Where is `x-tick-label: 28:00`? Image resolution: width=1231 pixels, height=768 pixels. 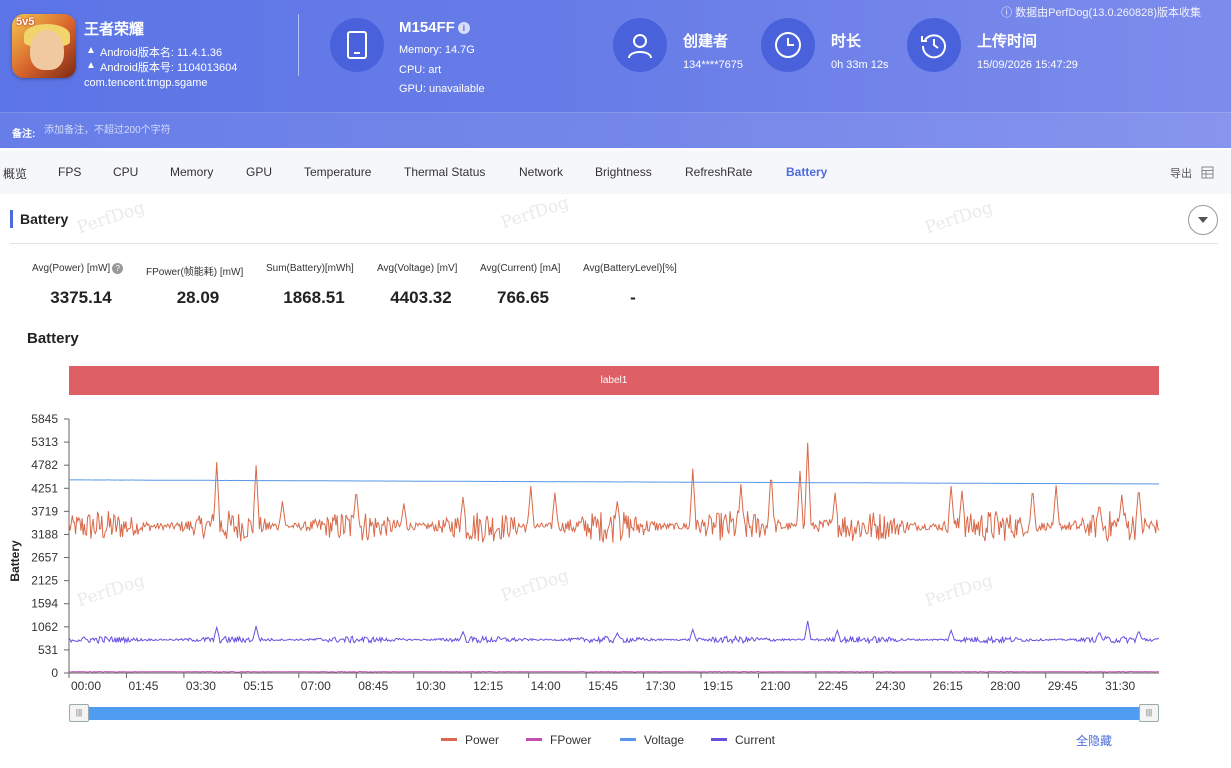 x-tick-label: 28:00 is located at coordinates (1005, 686).